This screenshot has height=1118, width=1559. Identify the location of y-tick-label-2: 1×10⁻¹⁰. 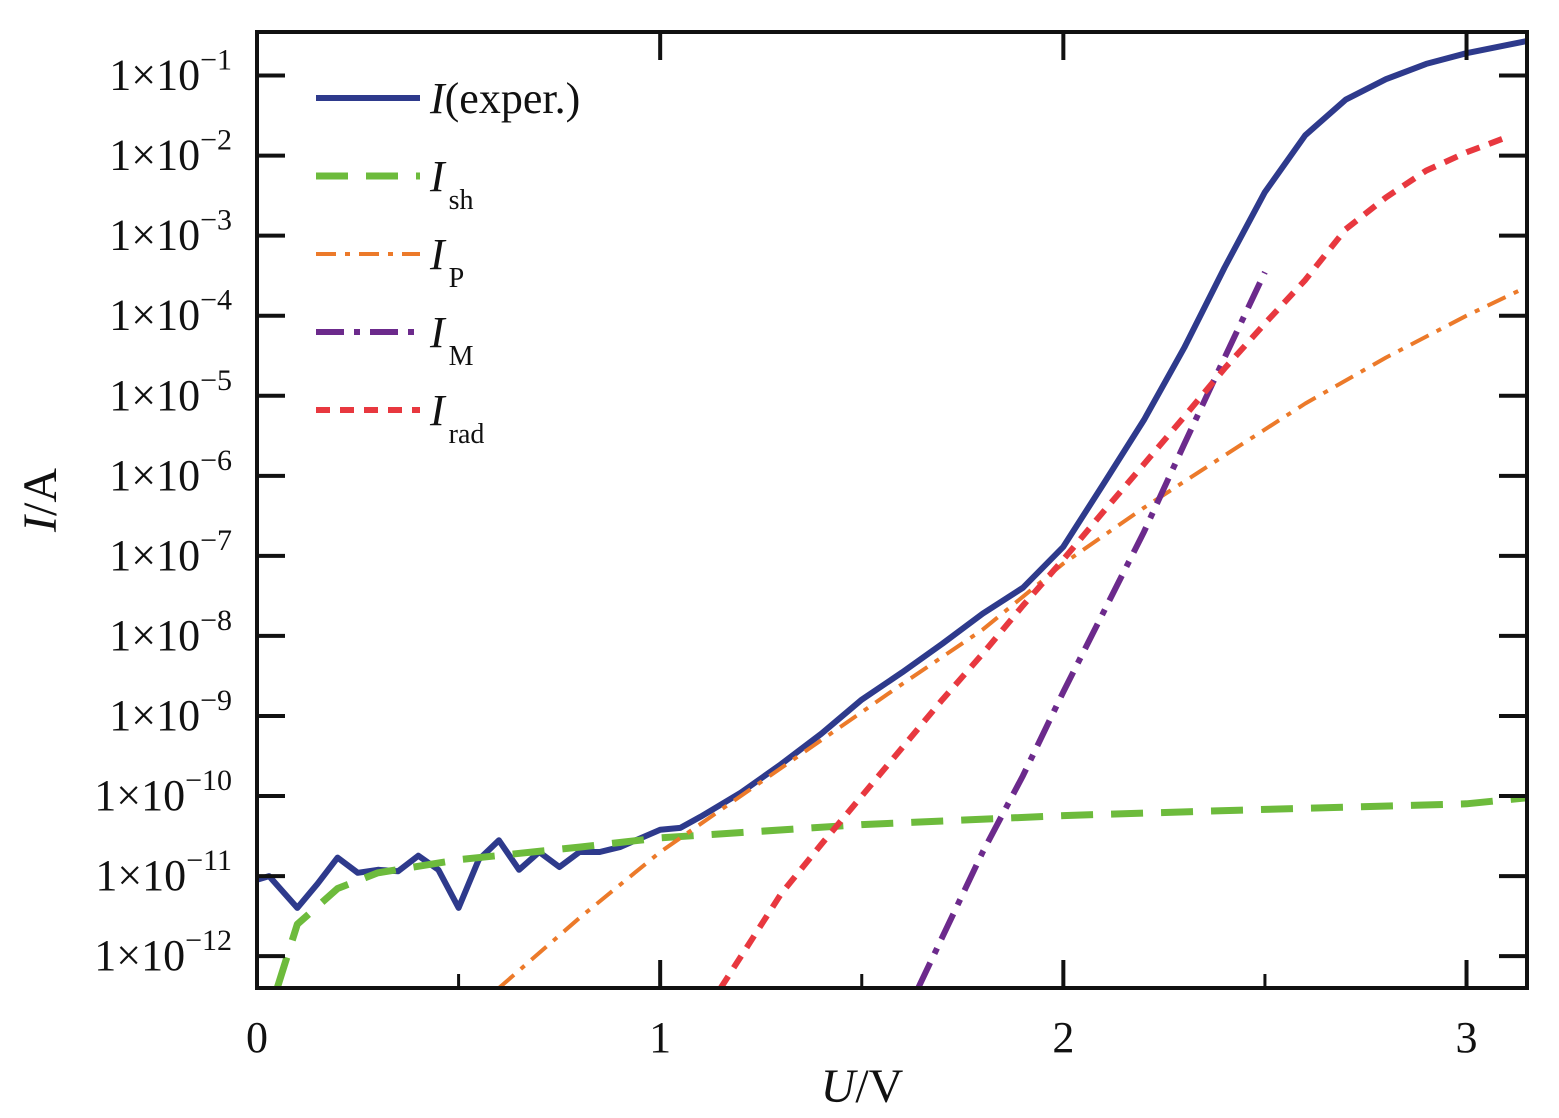
(163, 792).